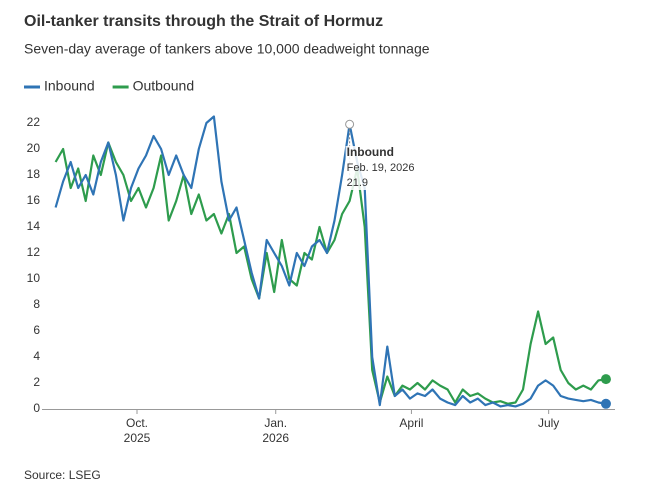  I want to click on x-tick-label: Jan. 2026, so click(275, 430).